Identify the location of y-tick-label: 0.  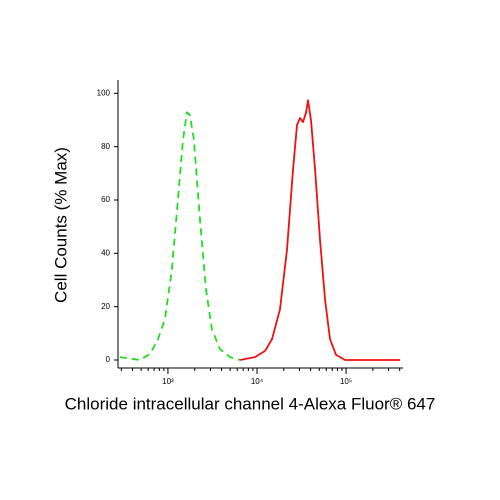
(108, 359).